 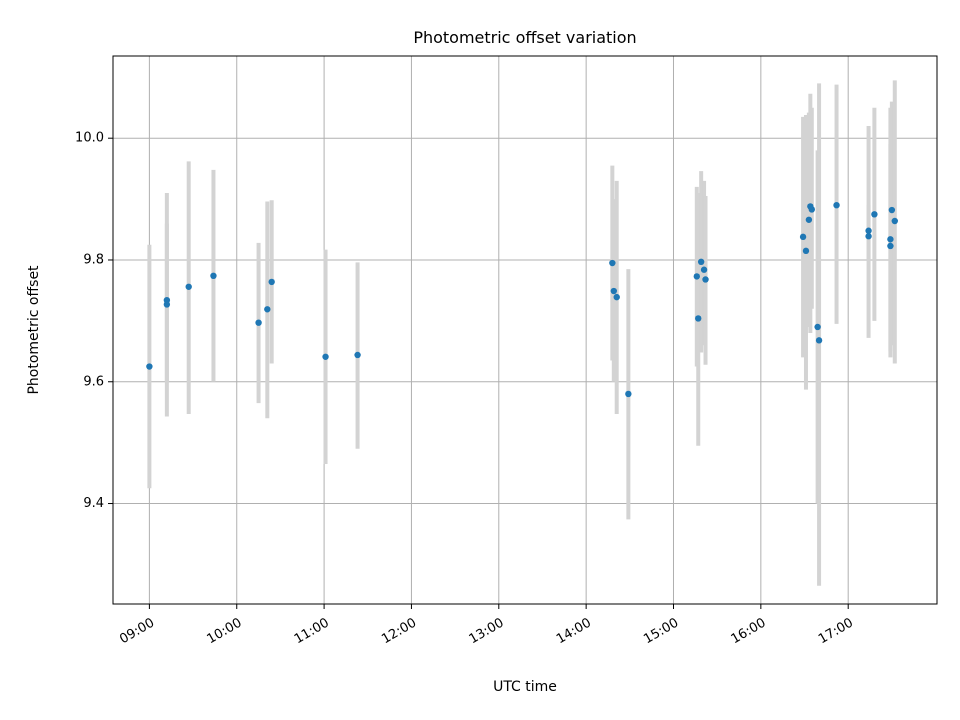 I want to click on y-tick-label: 9.4, so click(x=93, y=503).